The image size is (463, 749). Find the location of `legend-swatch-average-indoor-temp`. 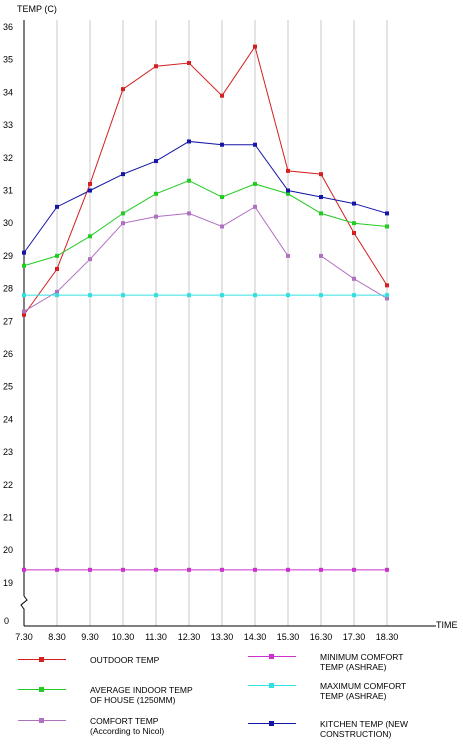

legend-swatch-average-indoor-temp is located at coordinates (42, 690).